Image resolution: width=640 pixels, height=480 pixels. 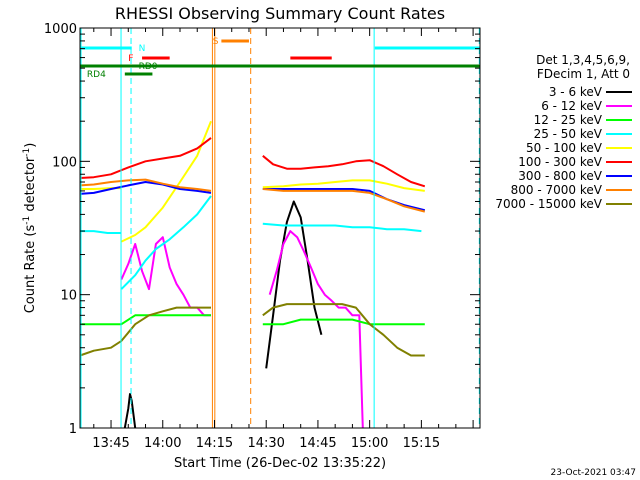 I want to click on legend-label-6: 300 - 800 keV, so click(x=560, y=176).